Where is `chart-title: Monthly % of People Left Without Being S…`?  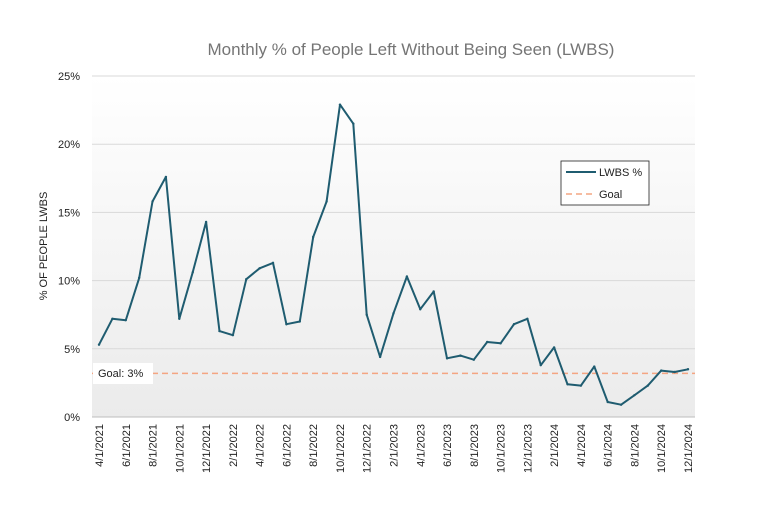
chart-title: Monthly % of People Left Without Being S… is located at coordinates (411, 49).